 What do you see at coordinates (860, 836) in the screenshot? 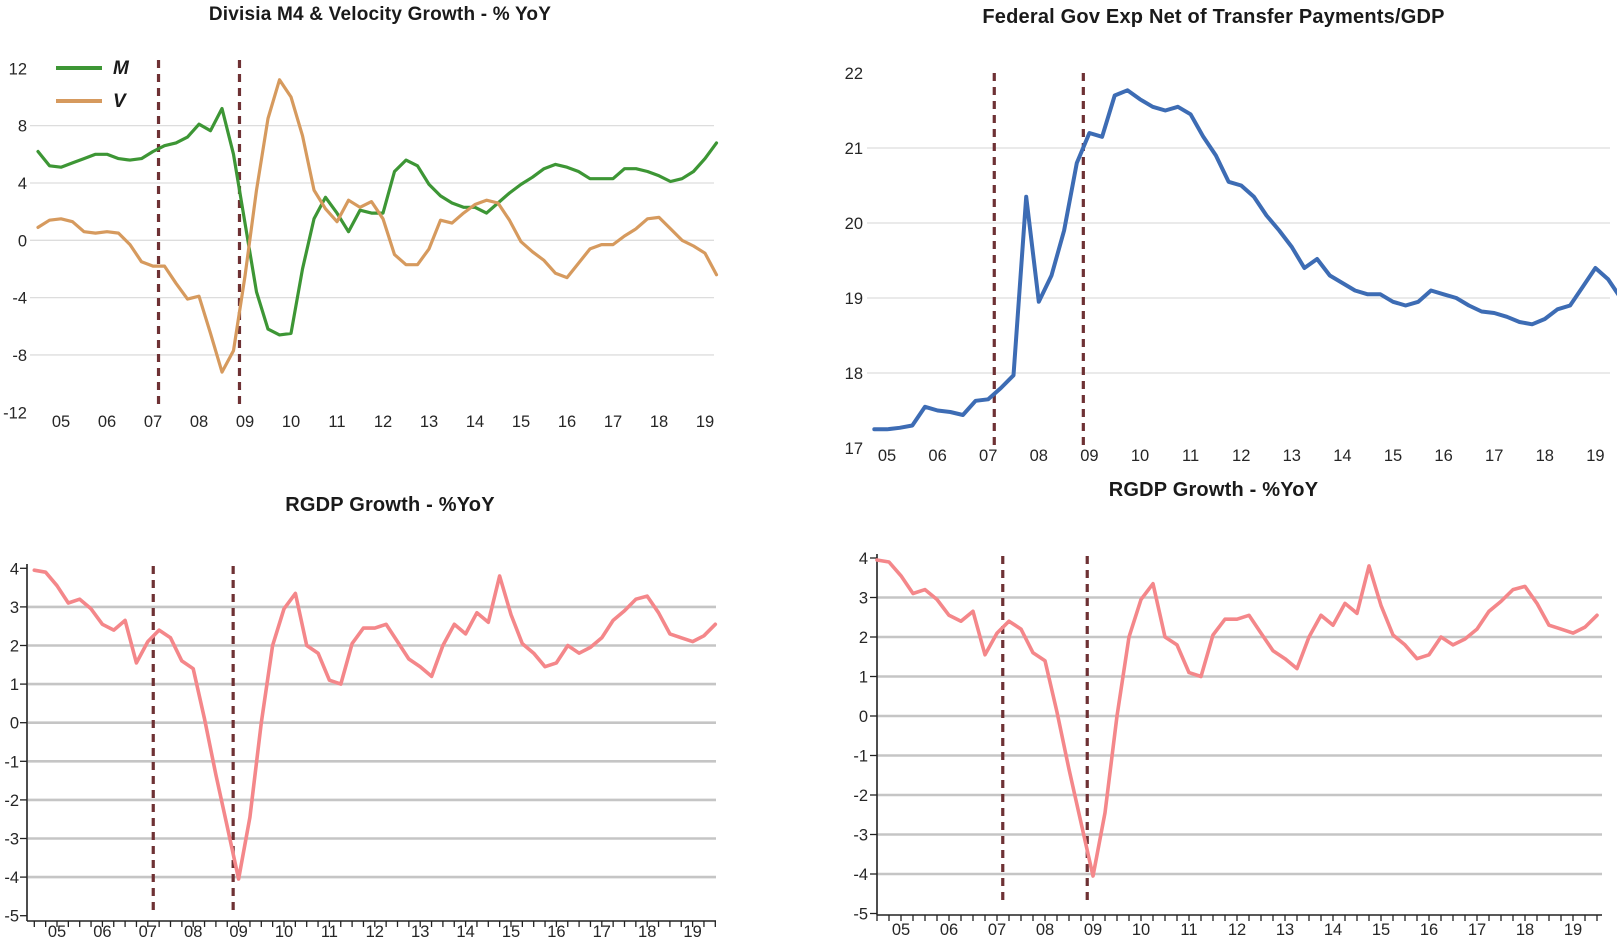
I see `svg-text: -3` at bounding box center [860, 836].